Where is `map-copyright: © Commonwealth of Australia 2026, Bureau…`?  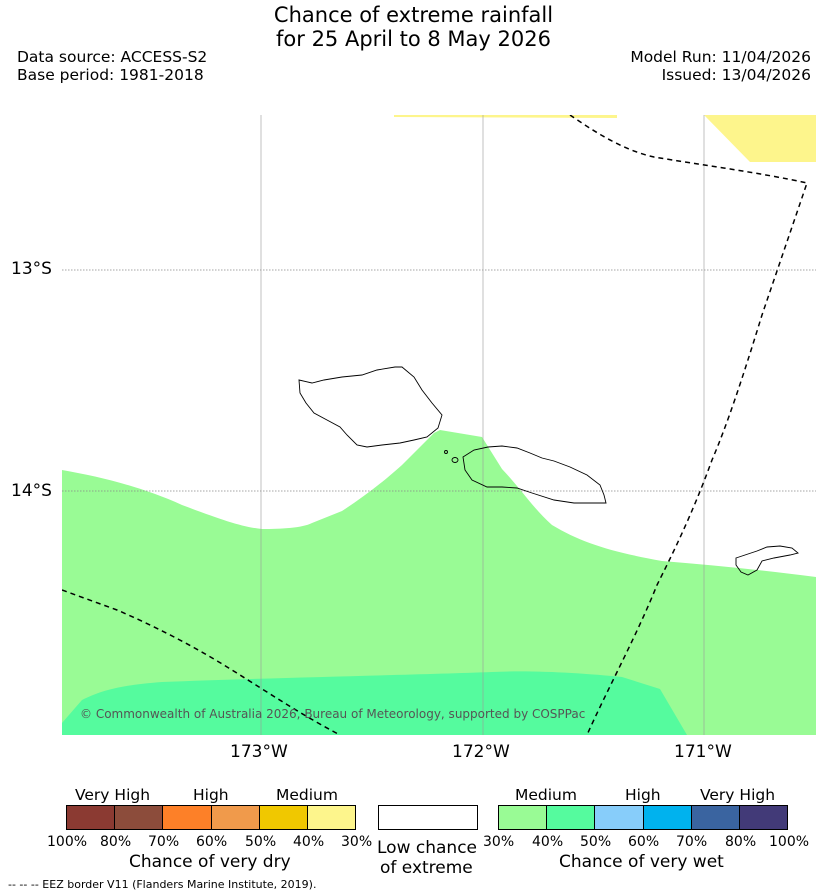
map-copyright: © Commonwealth of Australia 2026, Bureau… is located at coordinates (332, 714).